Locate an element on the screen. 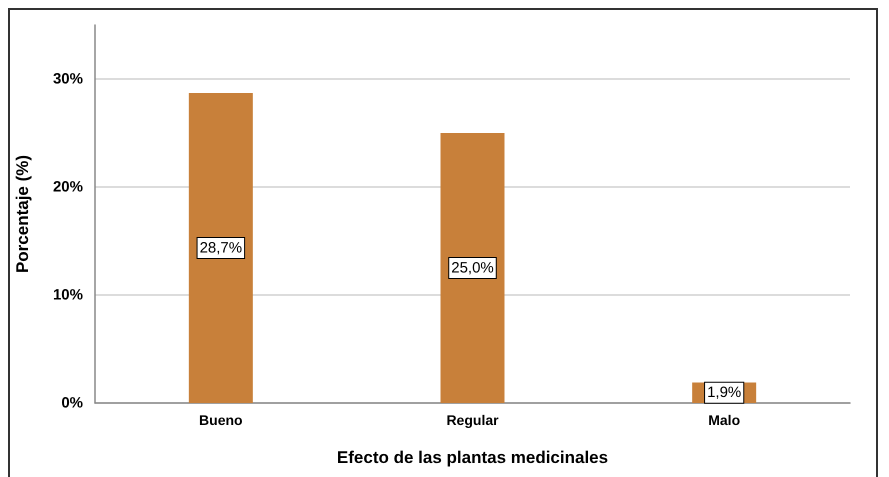 The height and width of the screenshot is (477, 889). y-tick-label: 30% is located at coordinates (67, 79).